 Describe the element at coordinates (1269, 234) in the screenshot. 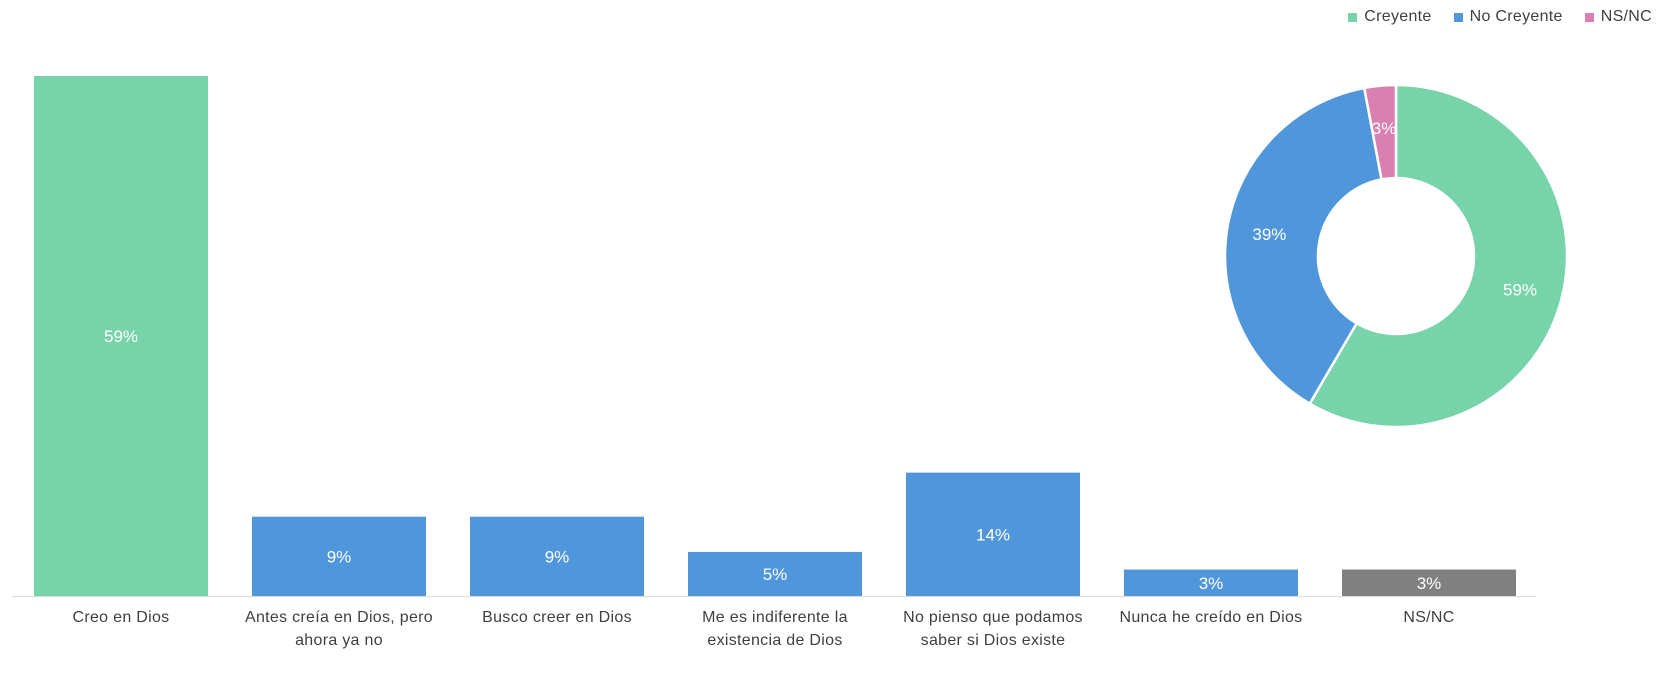

I see `donut-value-label: 39%` at that location.